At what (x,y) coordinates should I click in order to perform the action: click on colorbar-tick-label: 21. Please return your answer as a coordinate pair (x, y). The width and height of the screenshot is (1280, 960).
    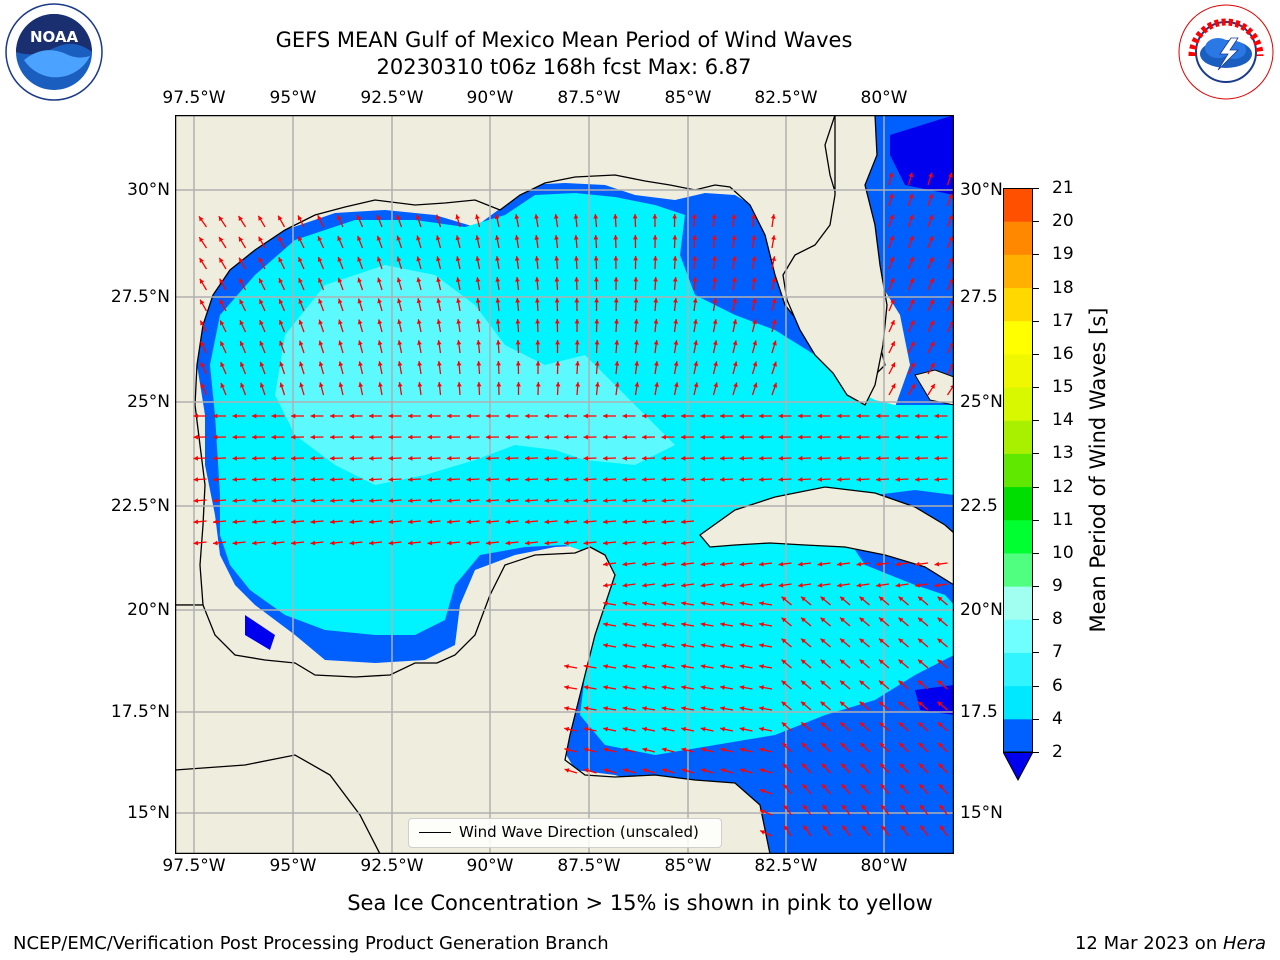
    Looking at the image, I should click on (1063, 188).